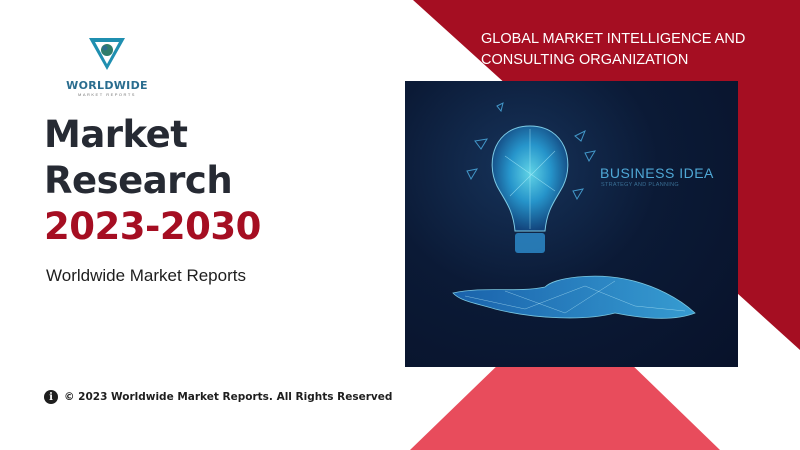 This screenshot has width=800, height=450. Describe the element at coordinates (138, 180) in the screenshot. I see `title-line-2: Research` at that location.